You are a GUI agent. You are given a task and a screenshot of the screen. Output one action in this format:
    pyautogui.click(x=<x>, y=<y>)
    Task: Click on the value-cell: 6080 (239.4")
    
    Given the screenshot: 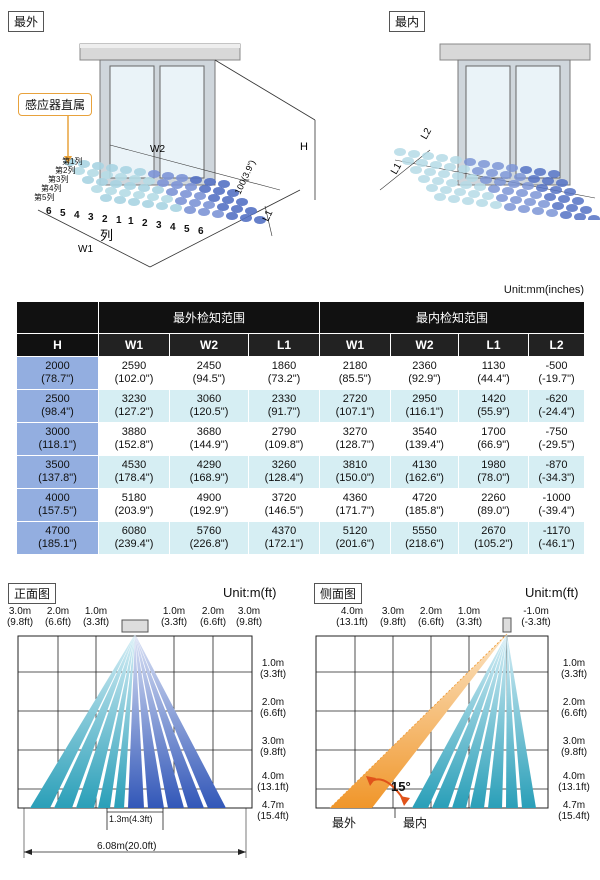 What is the action you would take?
    pyautogui.click(x=134, y=538)
    